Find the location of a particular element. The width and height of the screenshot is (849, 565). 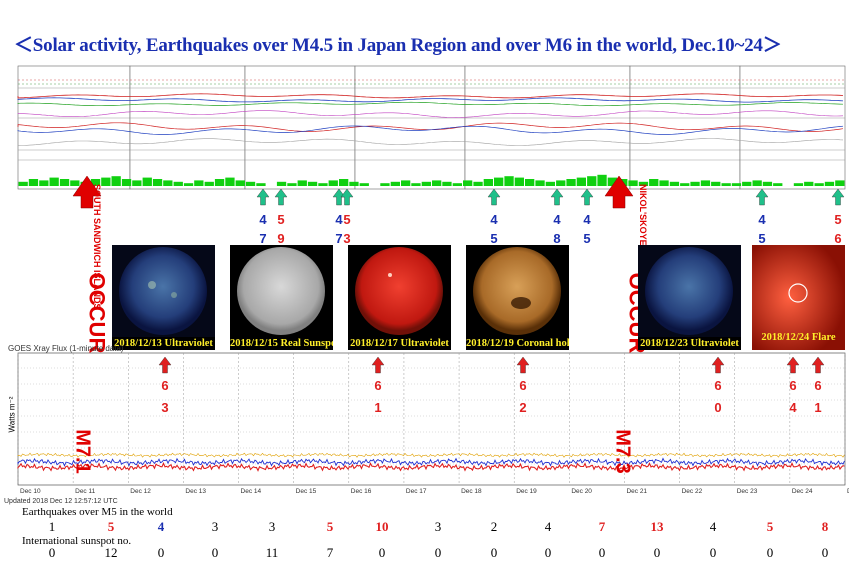

earthquakes-label: Earthquakes over M5 in the world is located at coordinates (97, 512).